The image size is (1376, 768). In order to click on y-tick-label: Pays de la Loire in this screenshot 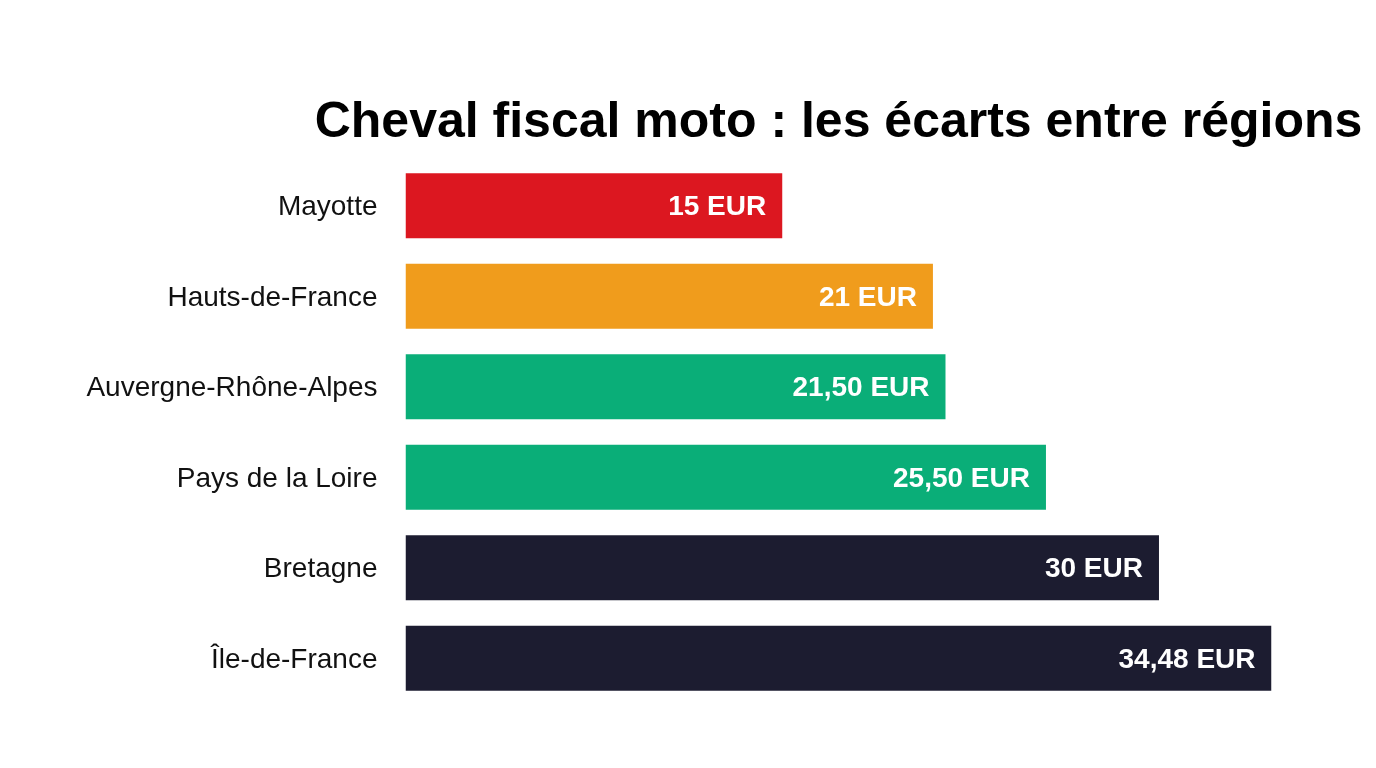, I will do `click(277, 477)`.